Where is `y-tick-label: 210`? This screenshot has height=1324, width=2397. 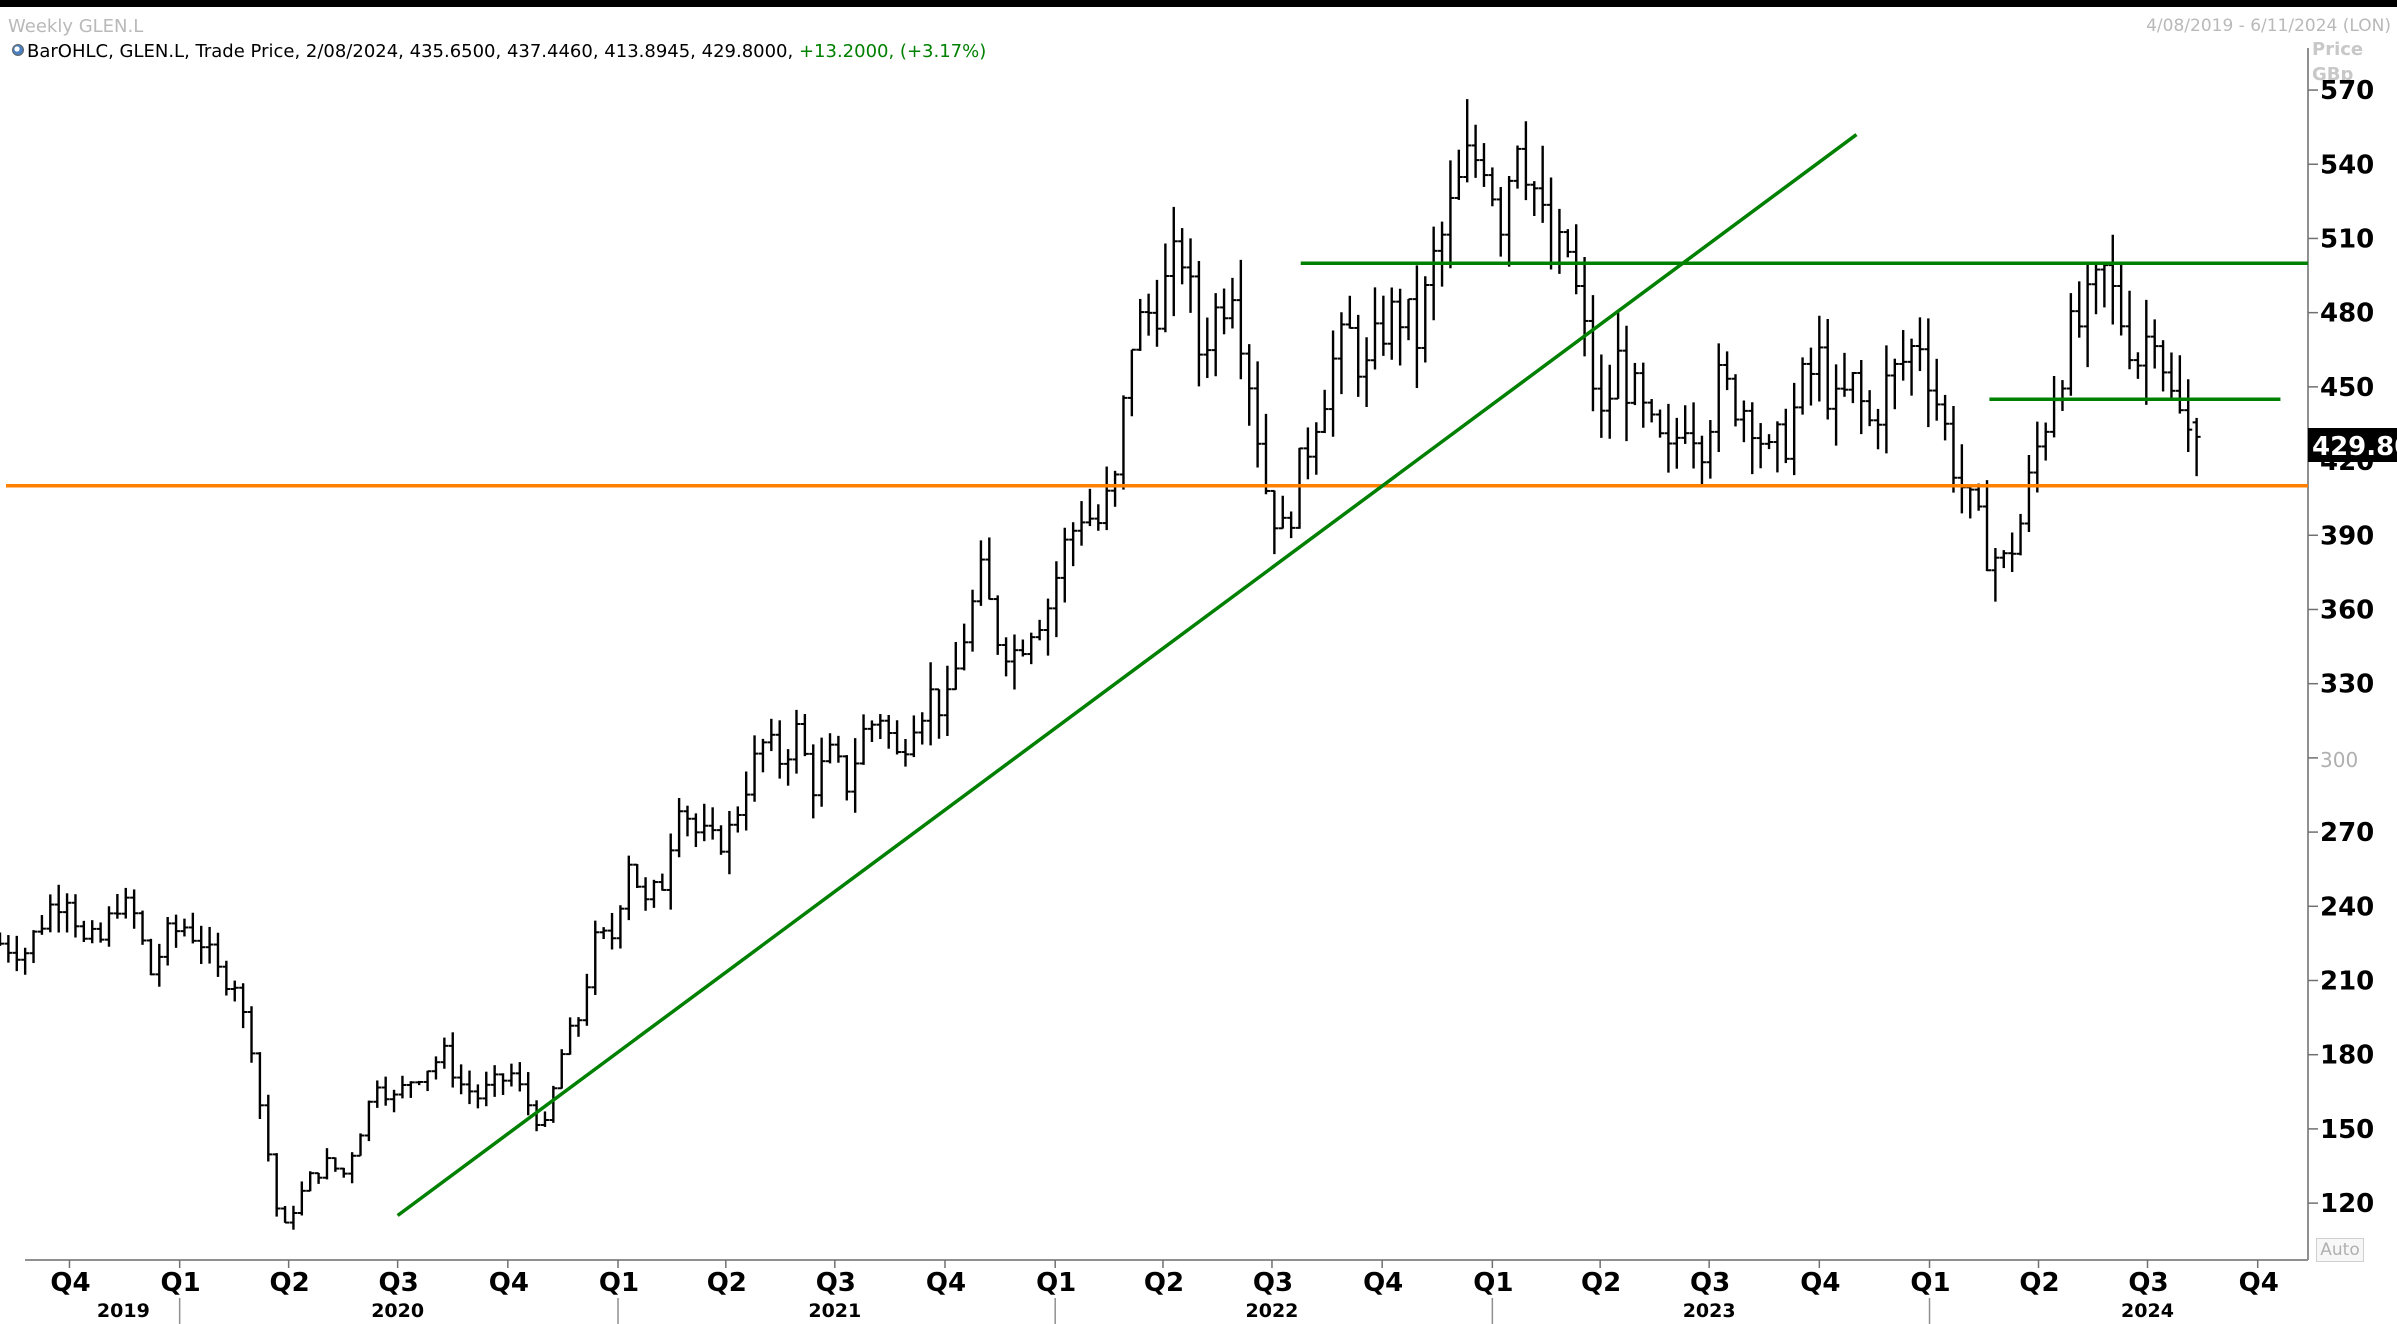 y-tick-label: 210 is located at coordinates (2347, 981).